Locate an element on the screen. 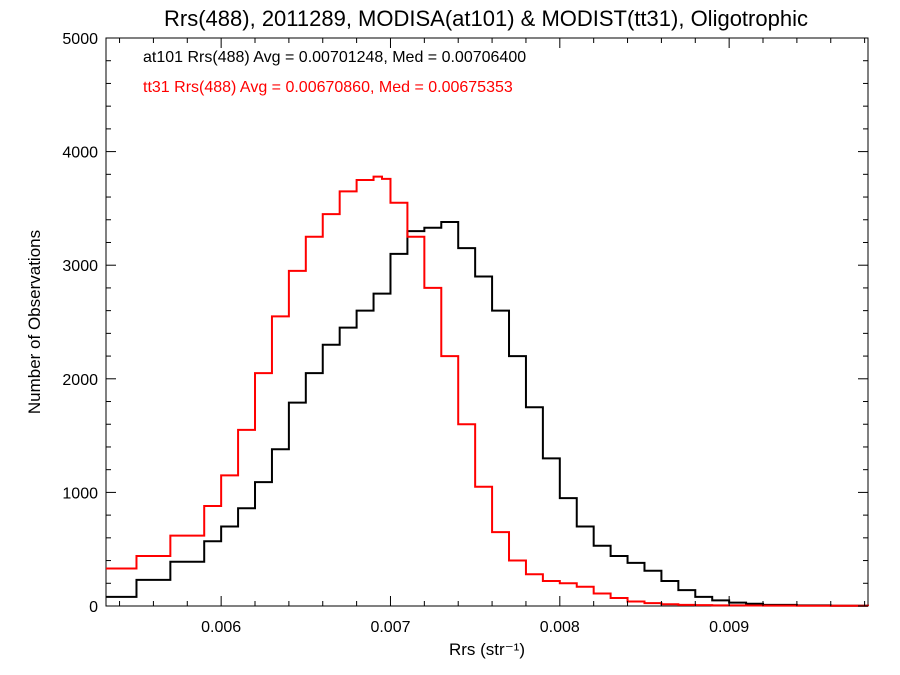 Image resolution: width=900 pixels, height=675 pixels. y-tick-label: 1000 is located at coordinates (80, 493).